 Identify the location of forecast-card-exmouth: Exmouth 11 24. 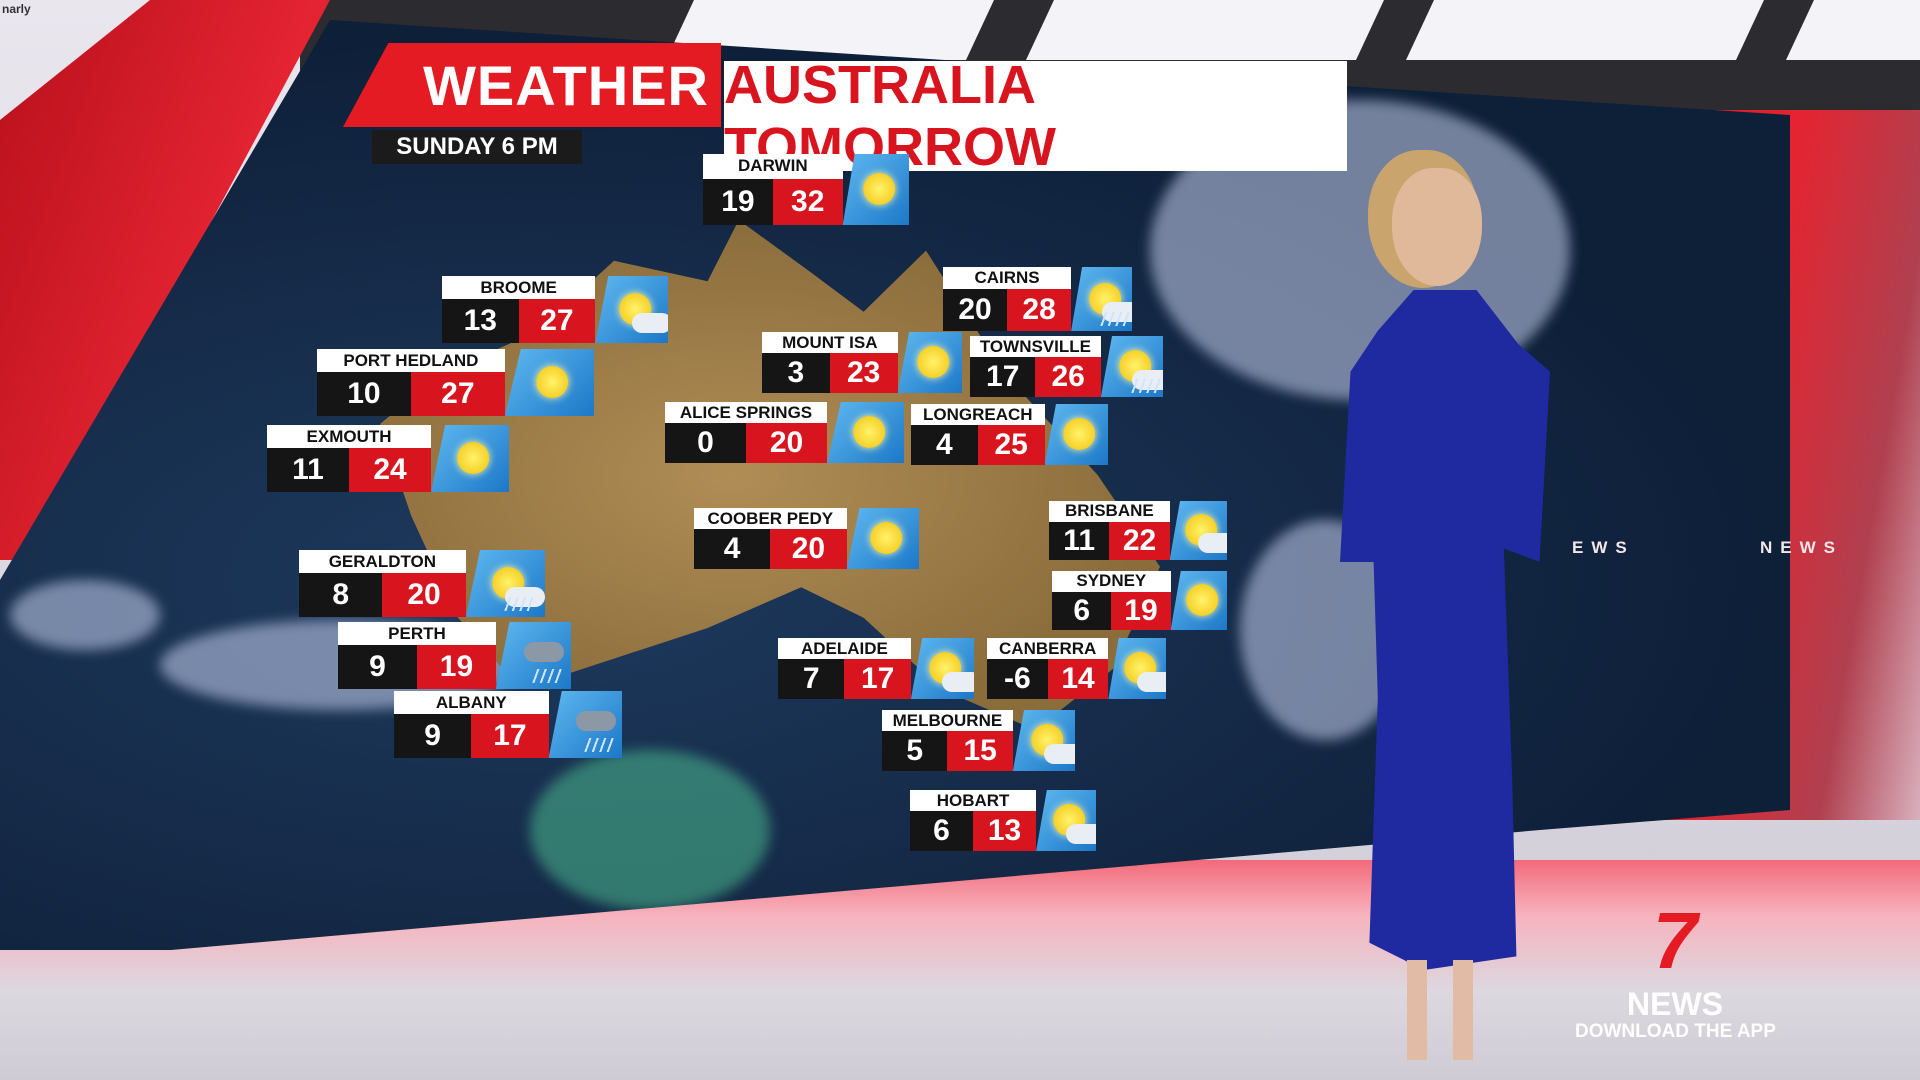
(388, 458).